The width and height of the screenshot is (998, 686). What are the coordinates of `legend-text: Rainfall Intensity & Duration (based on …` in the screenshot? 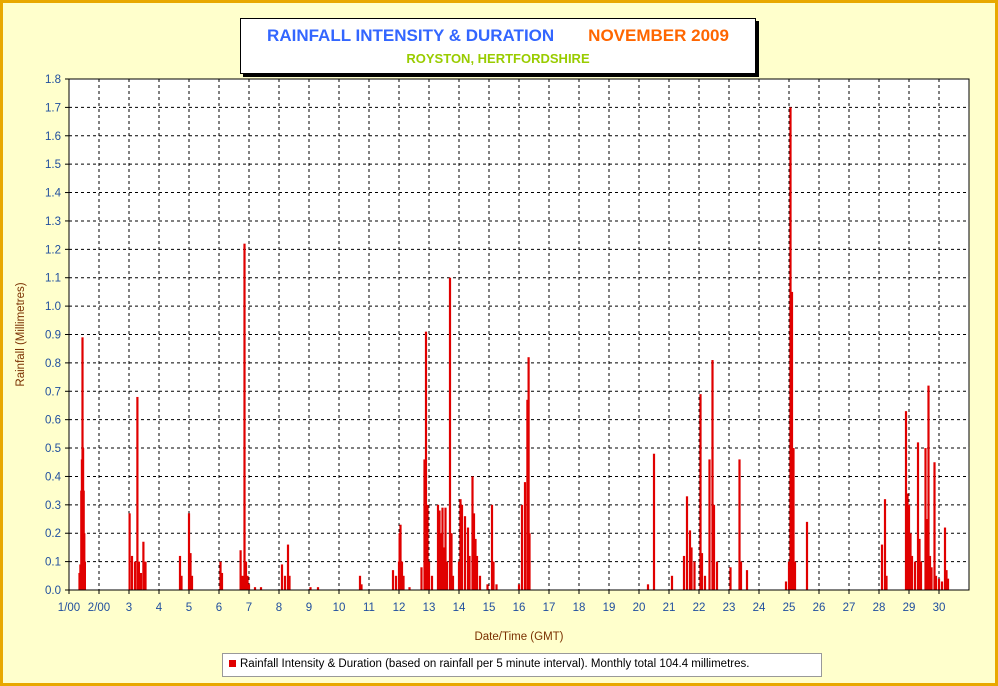 It's located at (495, 664).